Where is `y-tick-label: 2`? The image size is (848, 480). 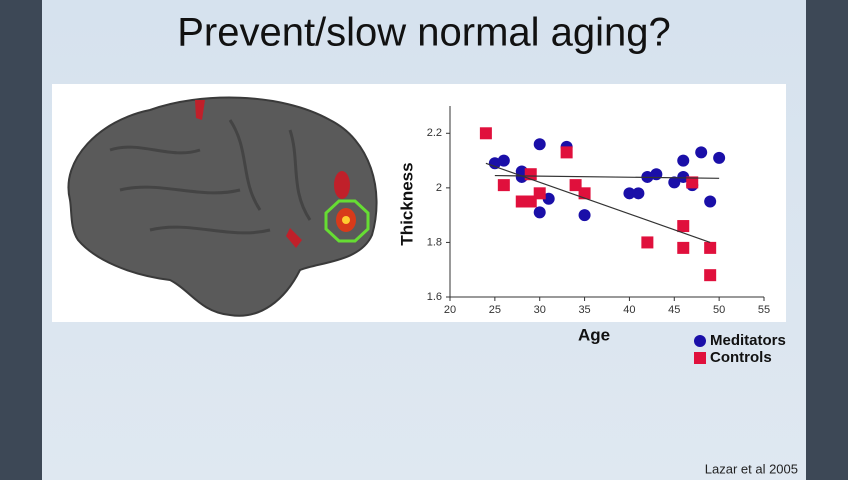
y-tick-label: 2 is located at coordinates (439, 188).